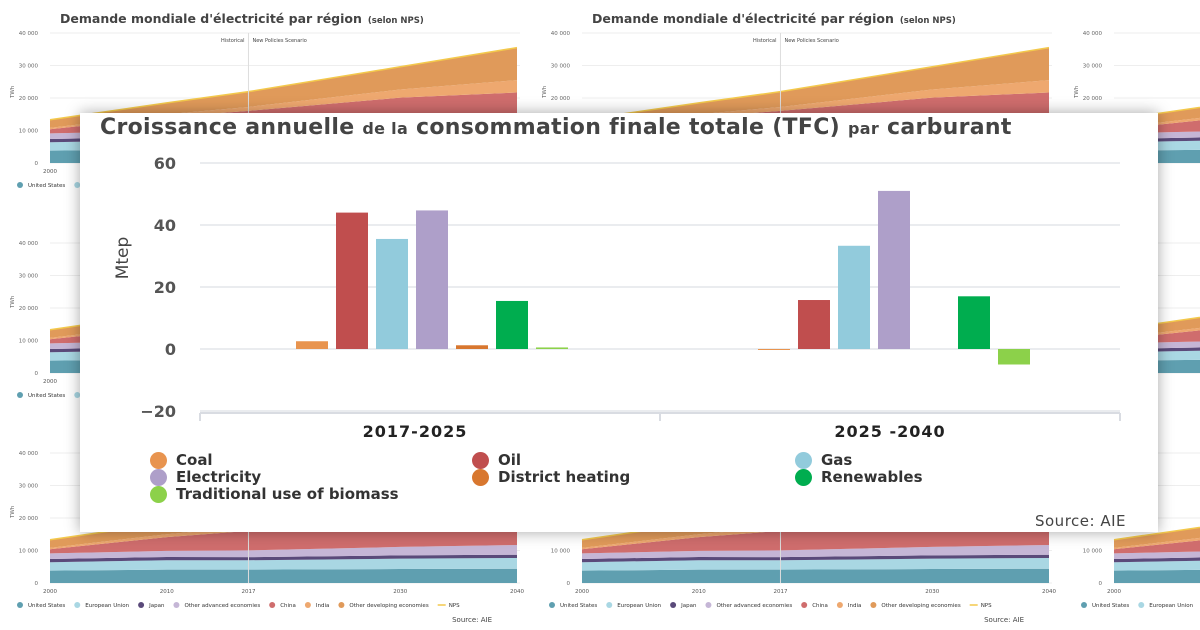 The height and width of the screenshot is (630, 1200). Describe the element at coordinates (283, 558) in the screenshot. I see `area-japan` at that location.